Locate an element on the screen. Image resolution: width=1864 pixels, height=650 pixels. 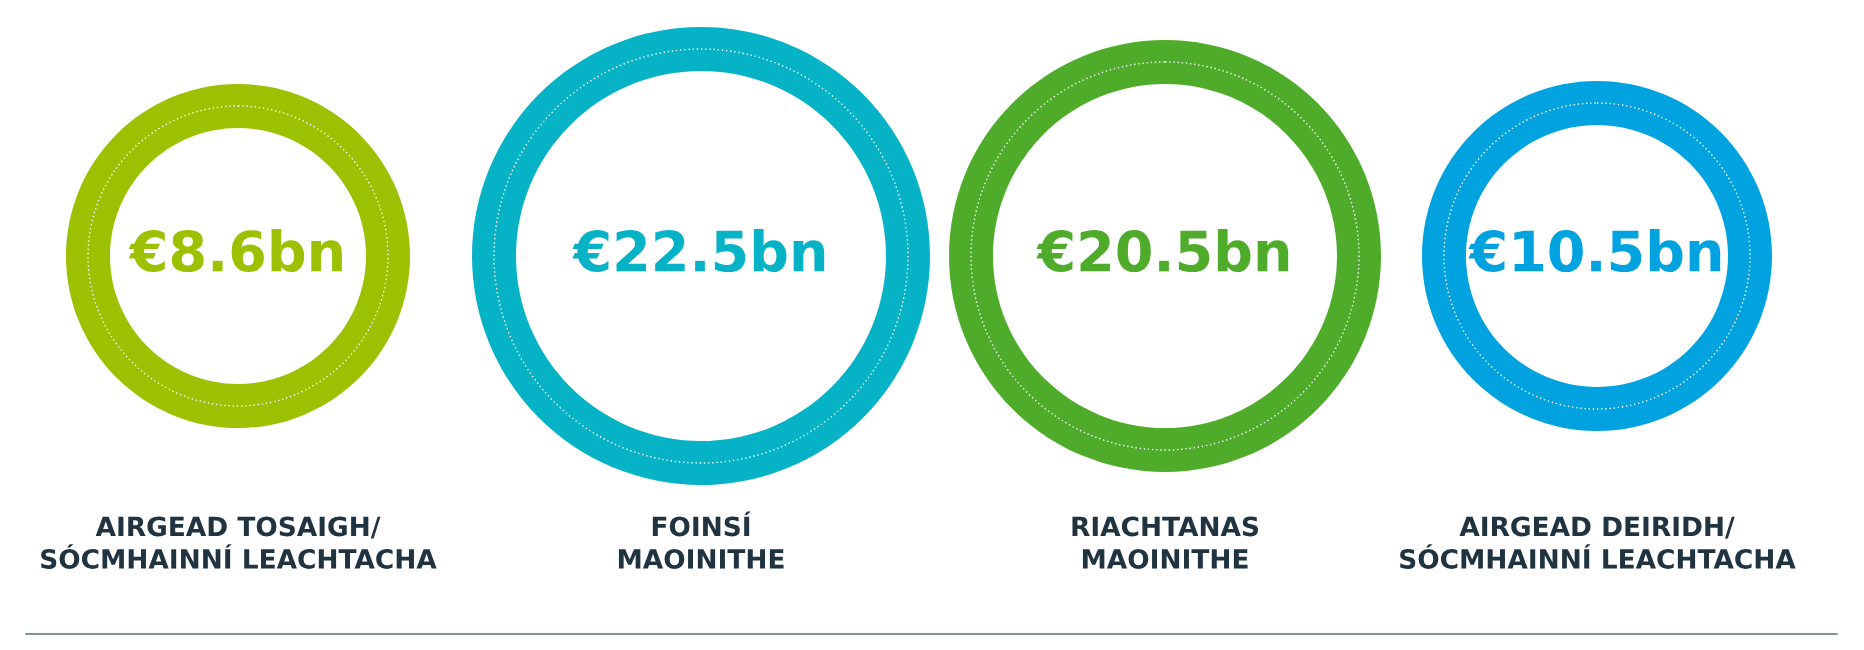
data-label: €20.5bn is located at coordinates (1162, 251).